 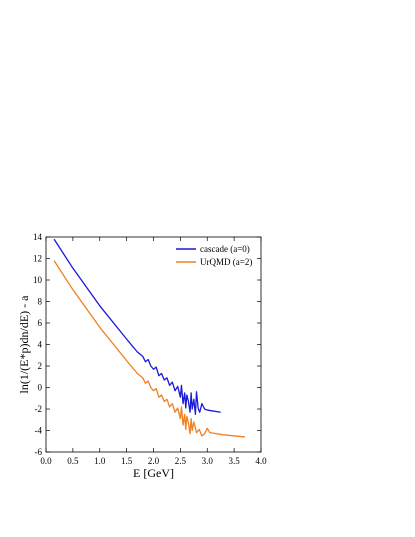 I want to click on legend-label-cascade: cascade (a=0), so click(x=225, y=249).